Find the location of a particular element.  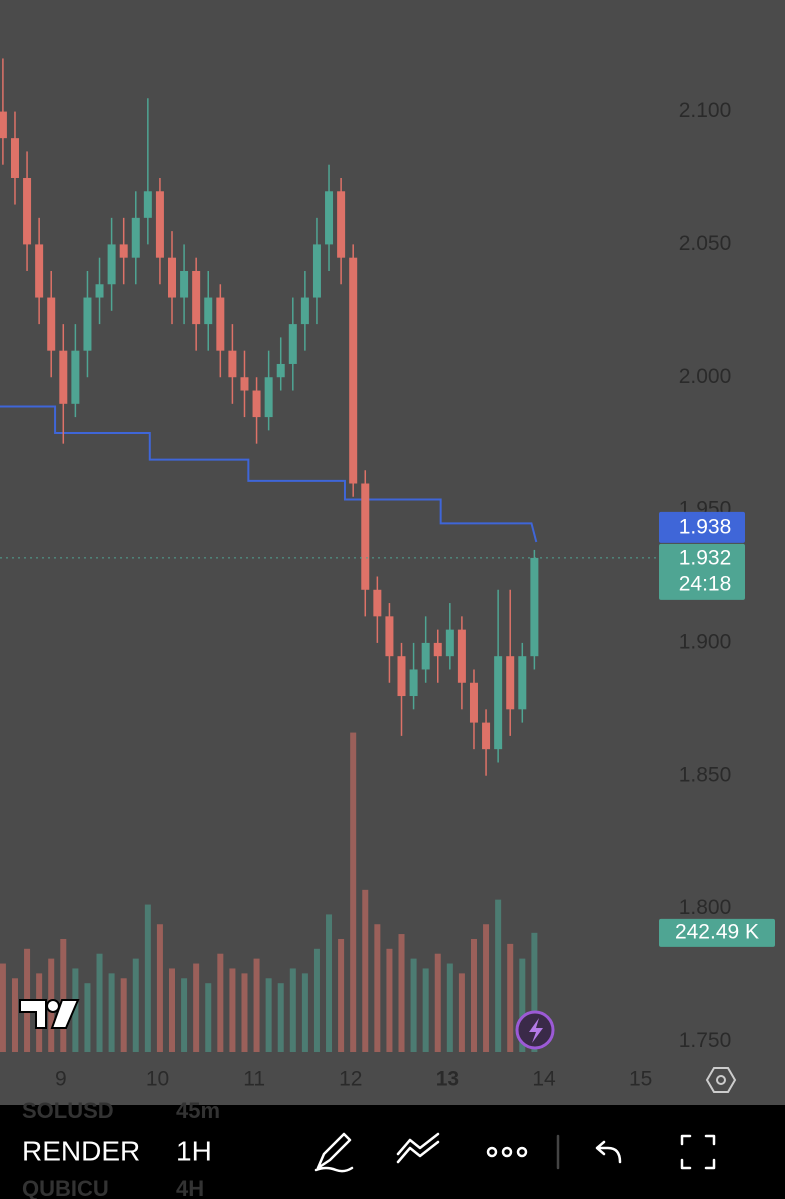

price-label: 1.932 is located at coordinates (705, 557).